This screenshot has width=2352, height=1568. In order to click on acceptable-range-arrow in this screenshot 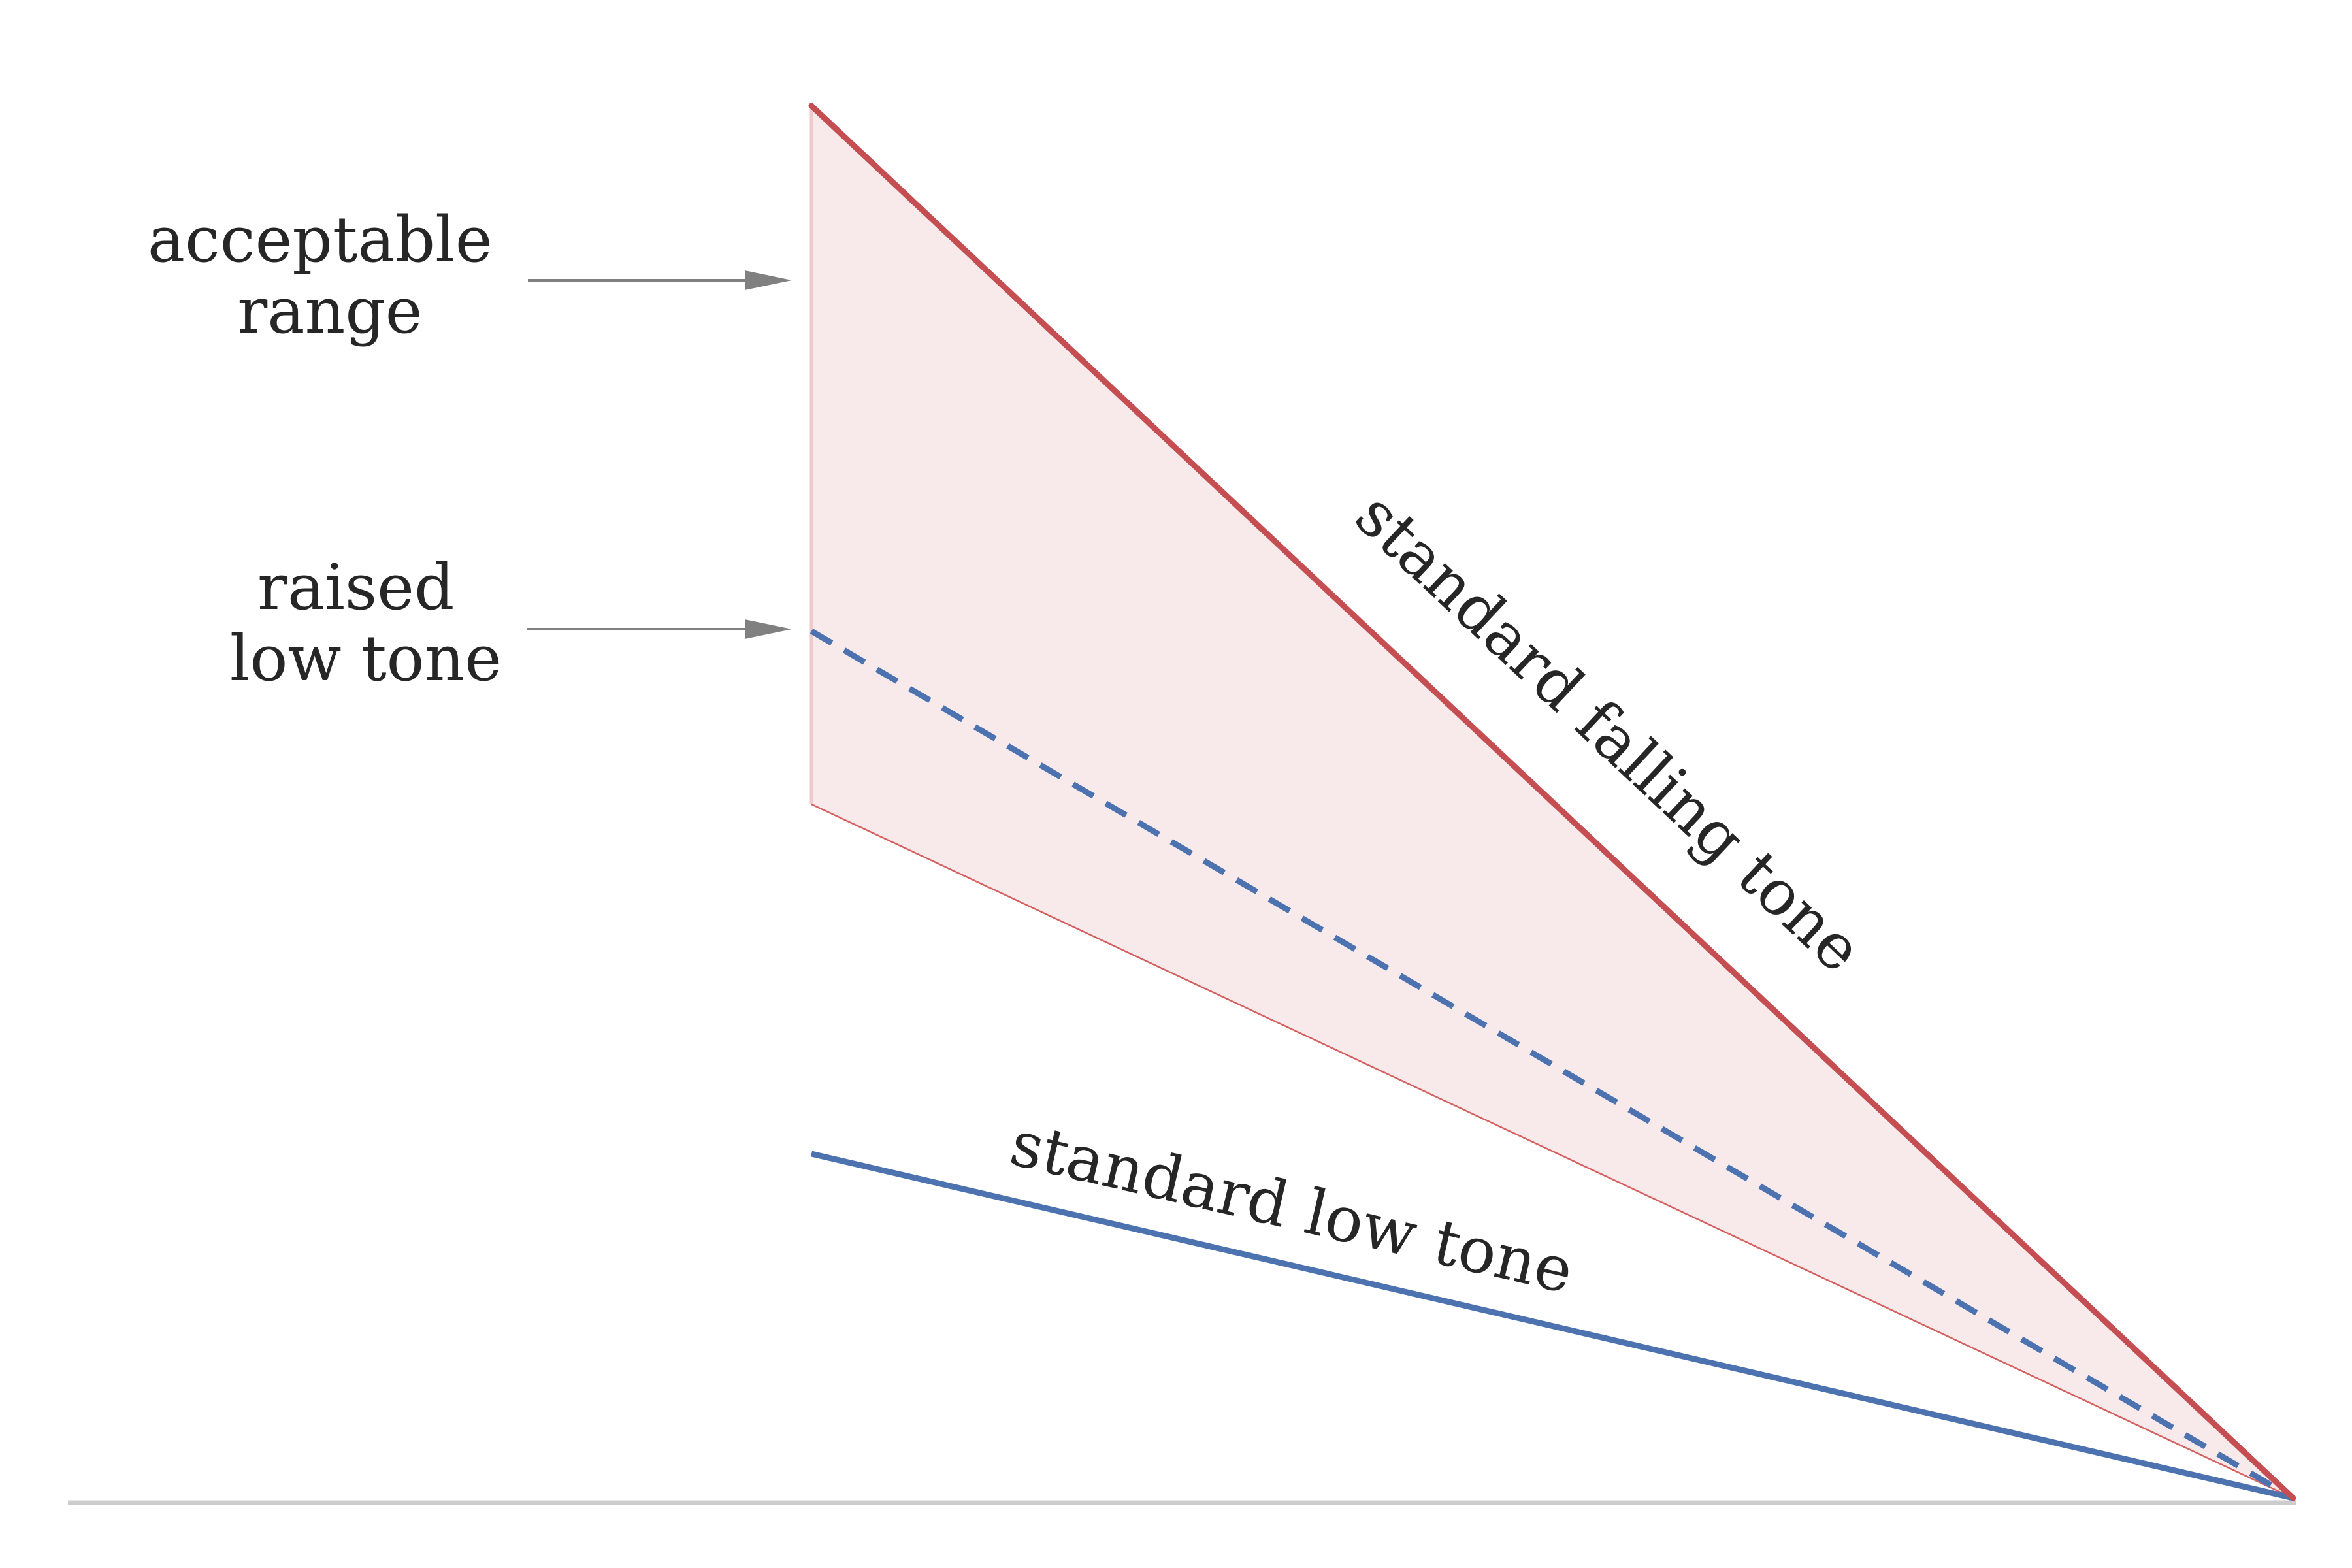, I will do `click(660, 280)`.